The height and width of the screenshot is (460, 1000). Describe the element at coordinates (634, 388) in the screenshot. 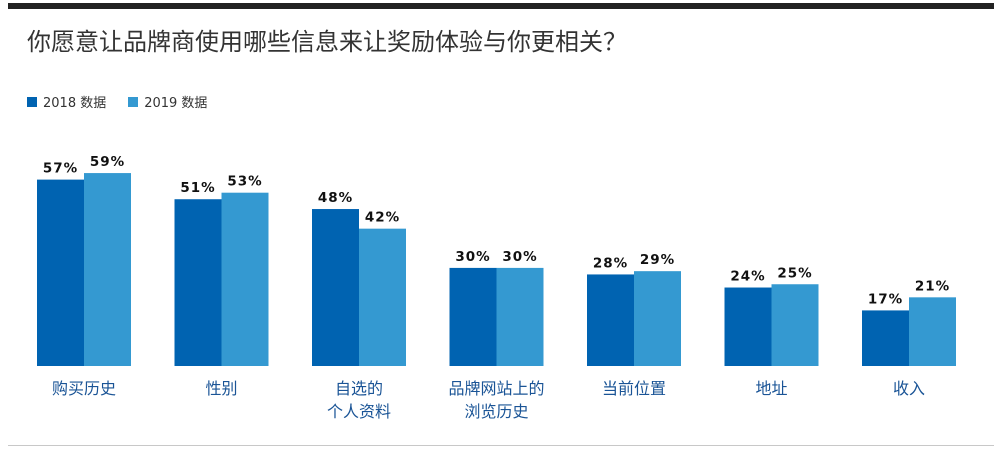

I see `category-label: 当前位置` at that location.